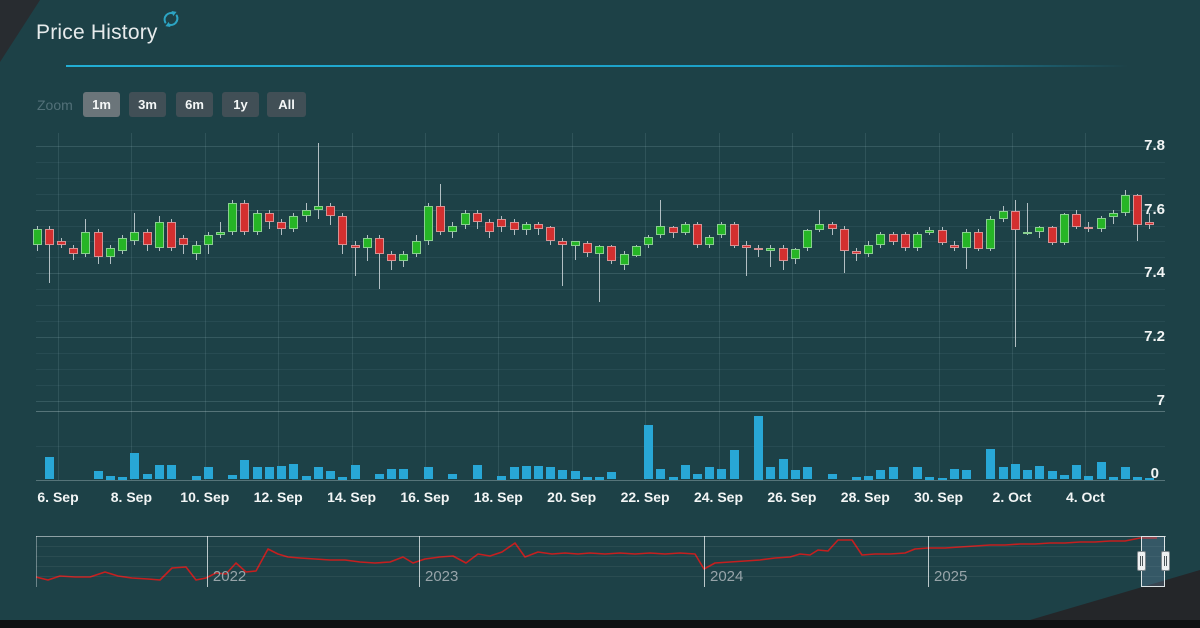 The image size is (1200, 628). I want to click on page-title: Price History, so click(97, 32).